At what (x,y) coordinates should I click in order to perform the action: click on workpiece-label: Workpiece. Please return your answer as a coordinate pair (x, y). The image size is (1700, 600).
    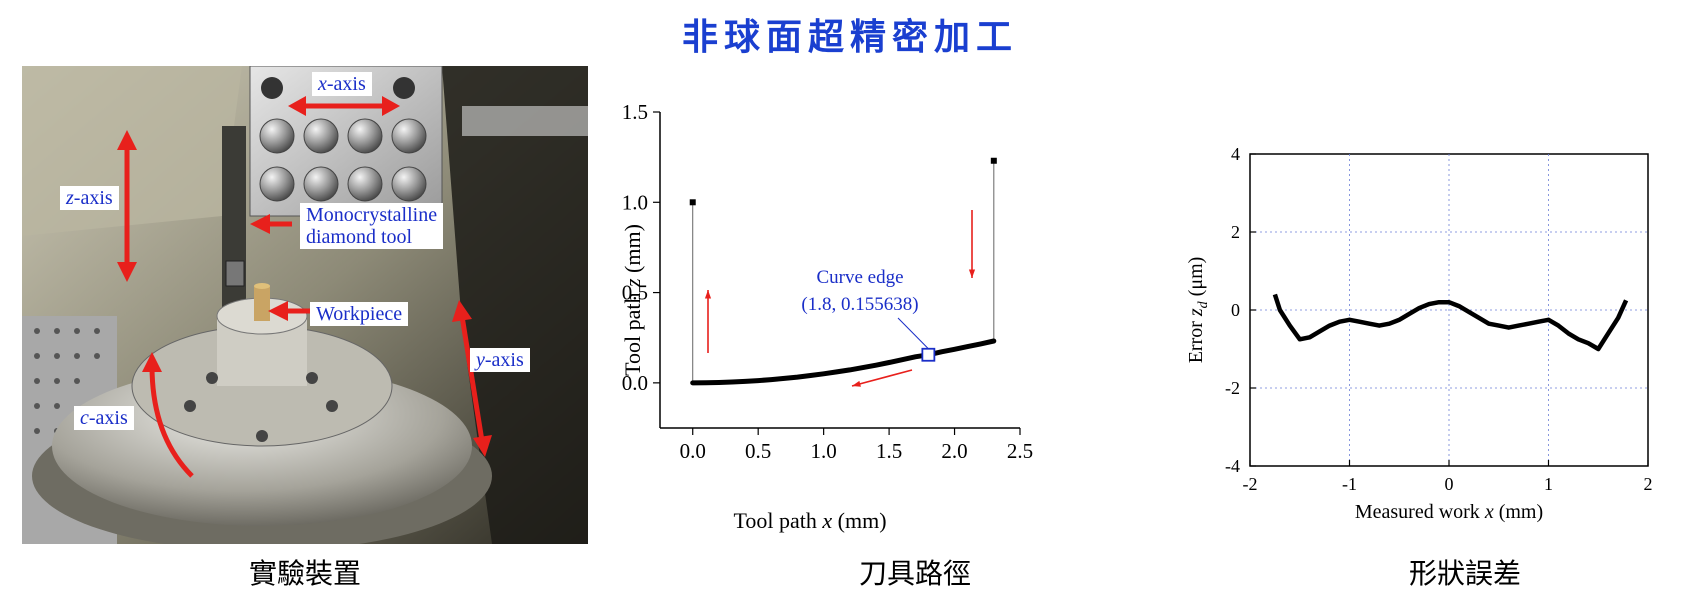
    Looking at the image, I should click on (359, 314).